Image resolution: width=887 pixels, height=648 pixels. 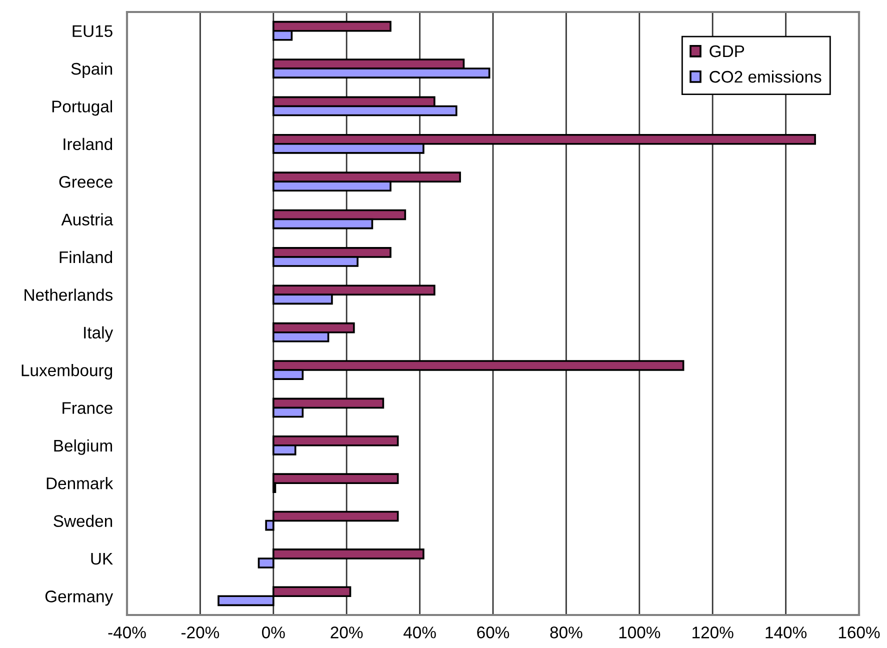 I want to click on x-tick-label: 120%, so click(x=713, y=632).